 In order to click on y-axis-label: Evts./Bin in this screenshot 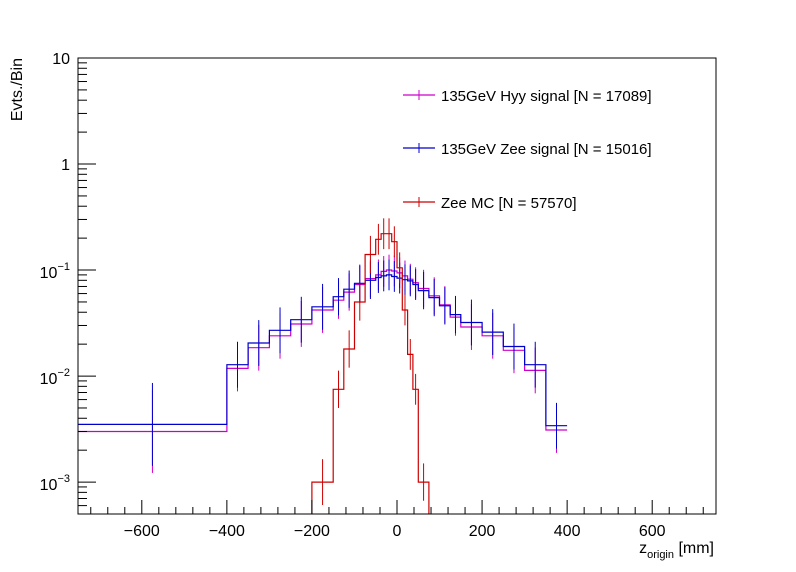, I will do `click(17, 89)`.